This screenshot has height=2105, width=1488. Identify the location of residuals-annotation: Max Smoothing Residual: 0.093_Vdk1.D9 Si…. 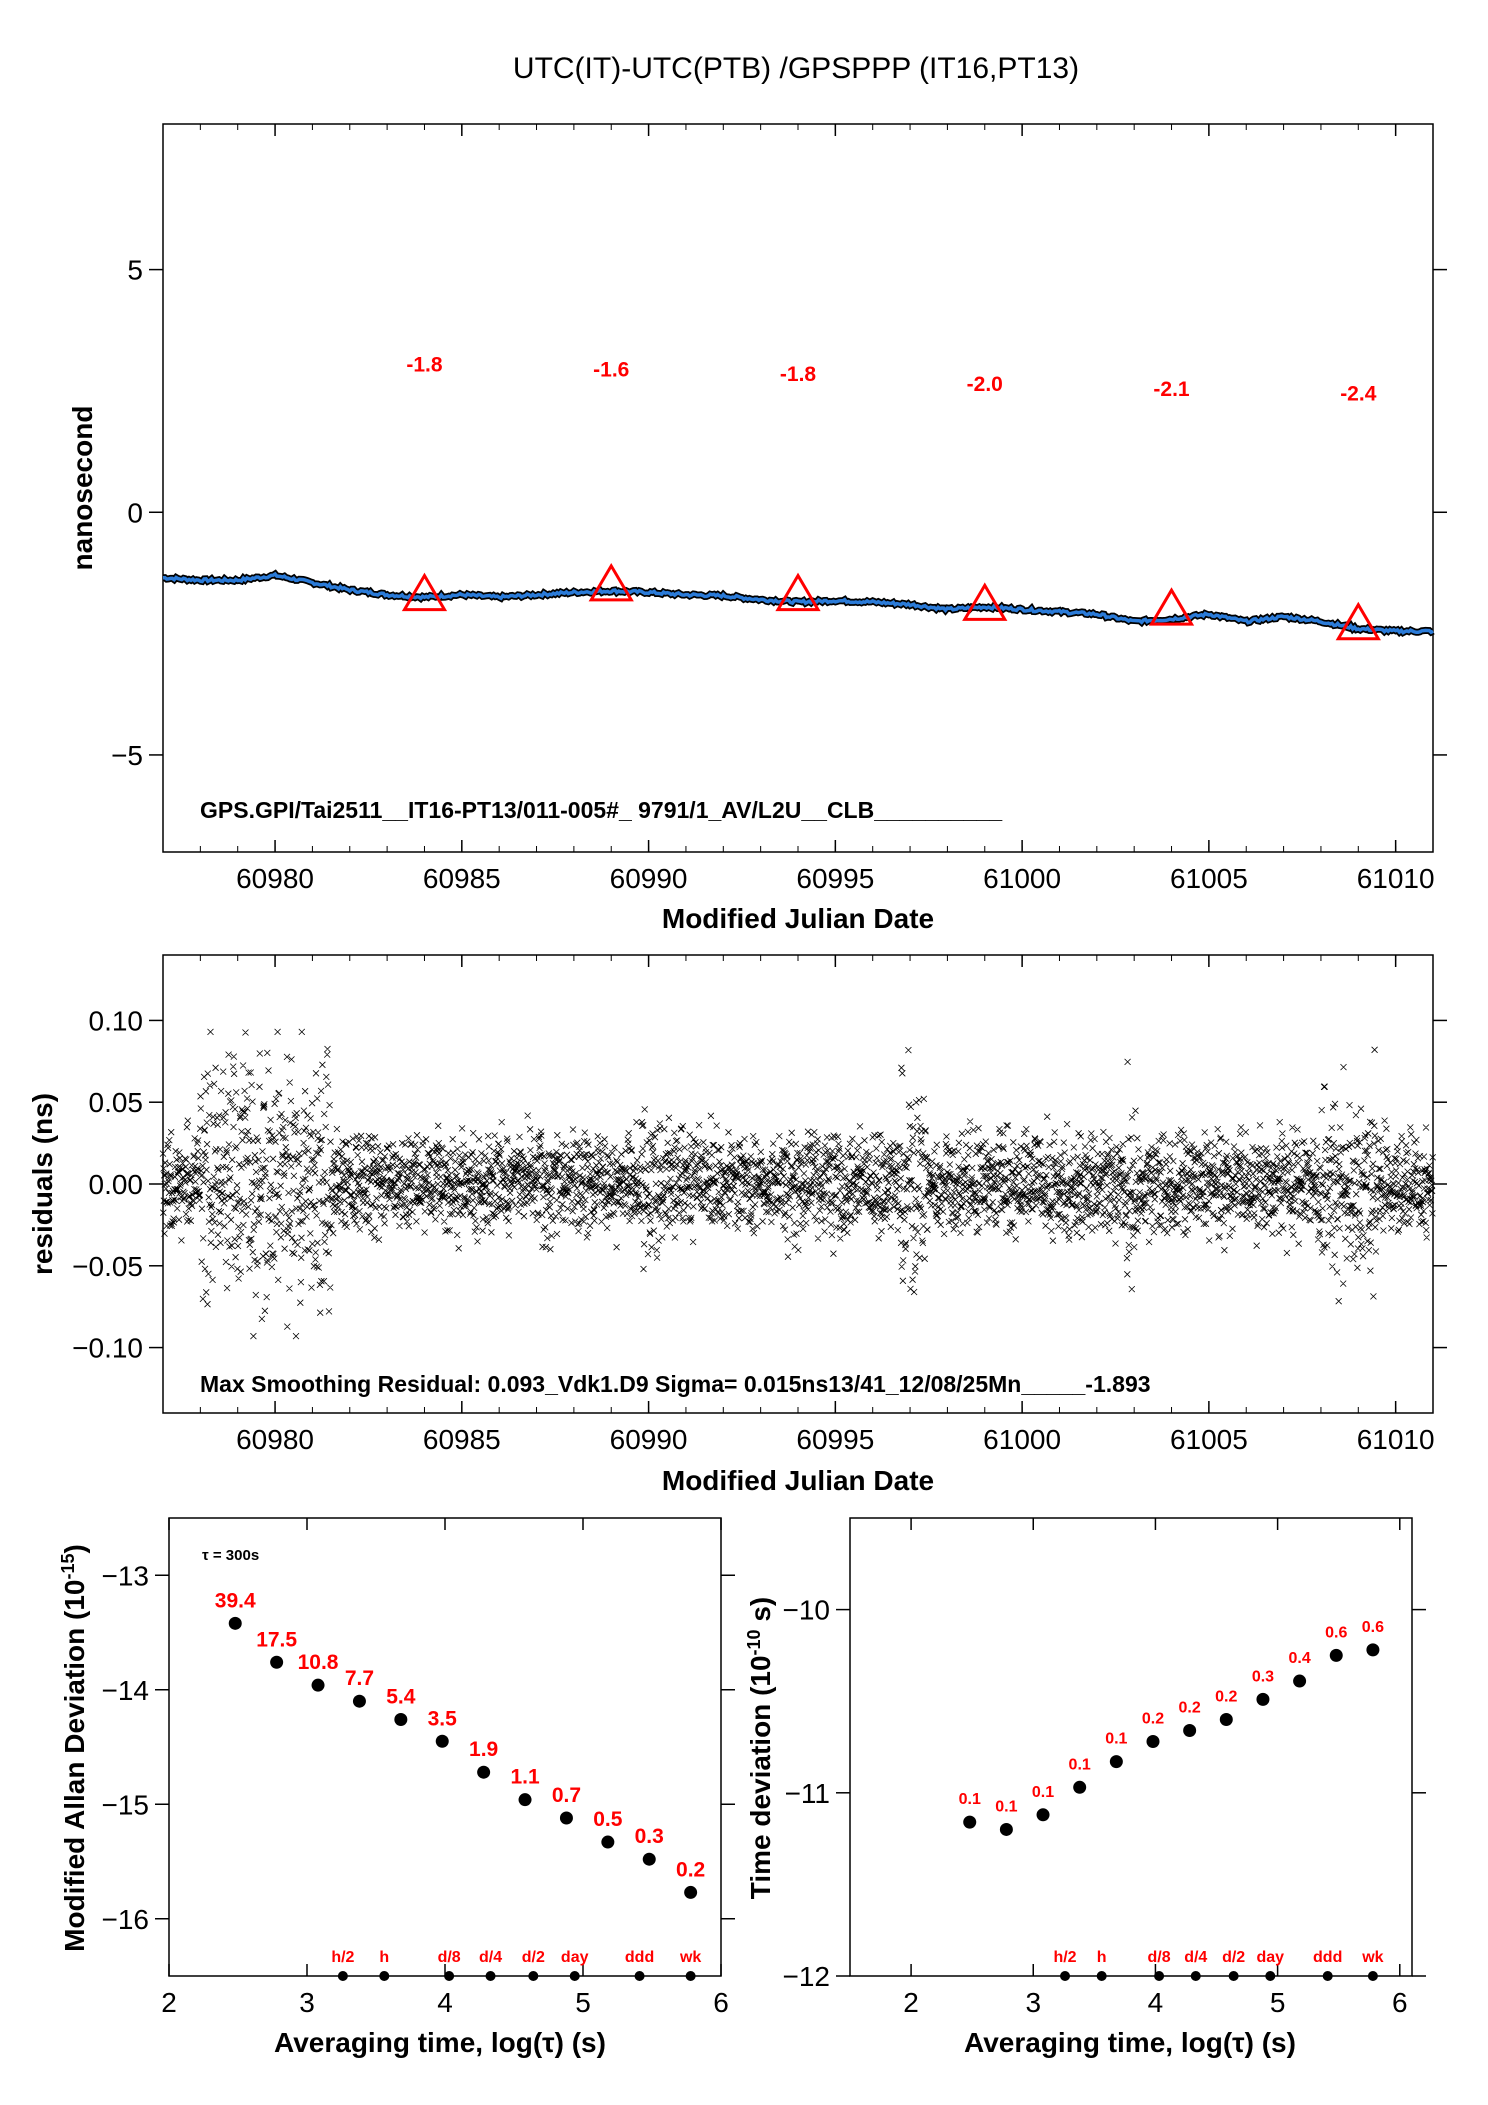
(675, 1384).